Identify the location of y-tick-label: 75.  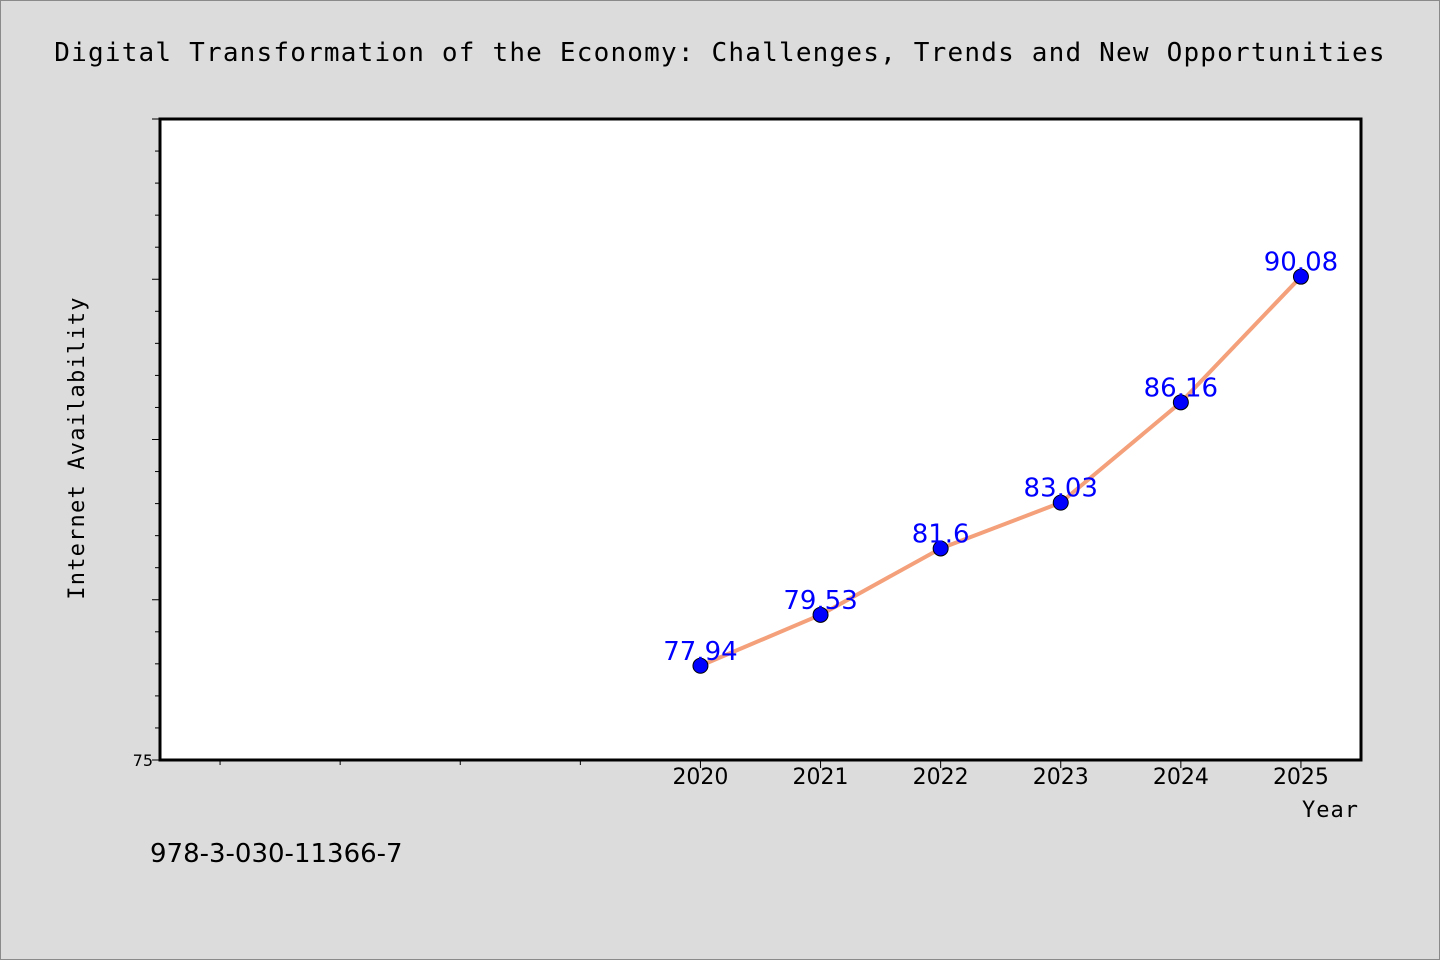
(143, 760).